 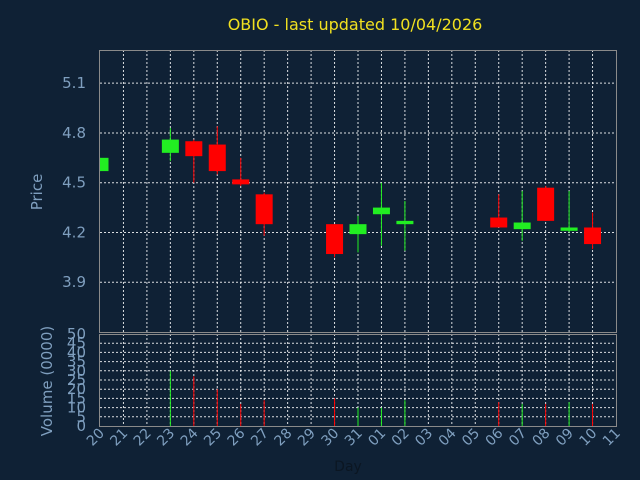 I want to click on volume-tick-label: 20, so click(x=76, y=389).